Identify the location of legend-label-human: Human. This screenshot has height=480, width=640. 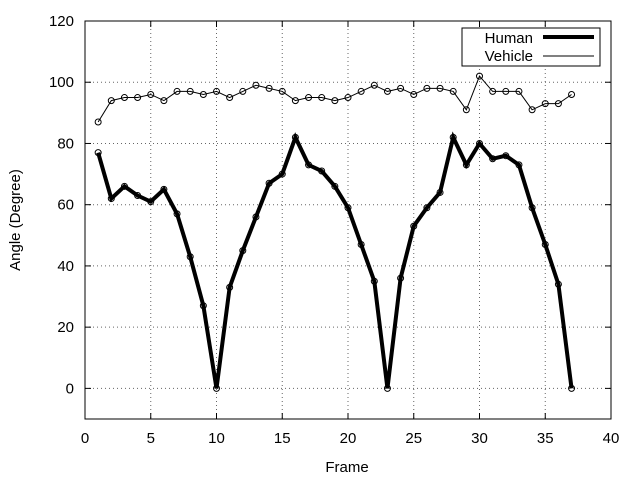
(509, 38).